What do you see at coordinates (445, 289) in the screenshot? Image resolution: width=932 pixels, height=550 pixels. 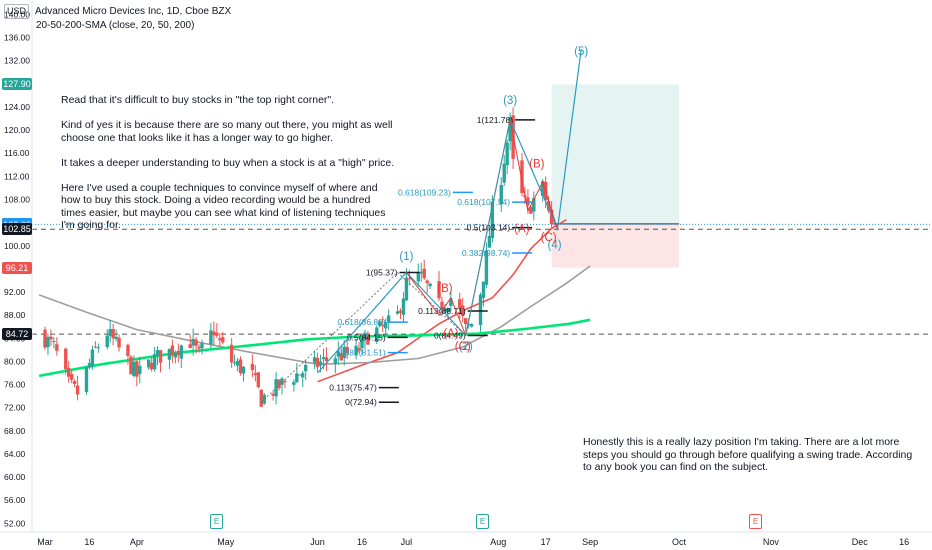 I see `wave-label-5: (B)` at bounding box center [445, 289].